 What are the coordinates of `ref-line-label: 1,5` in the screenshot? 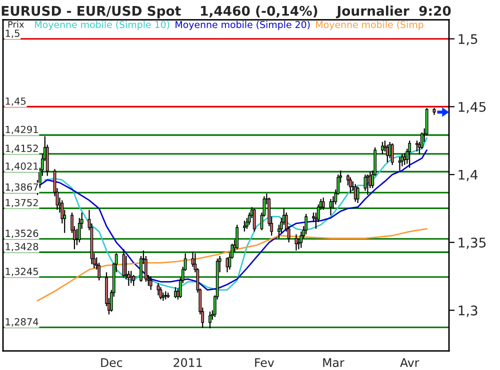 It's located at (13, 34).